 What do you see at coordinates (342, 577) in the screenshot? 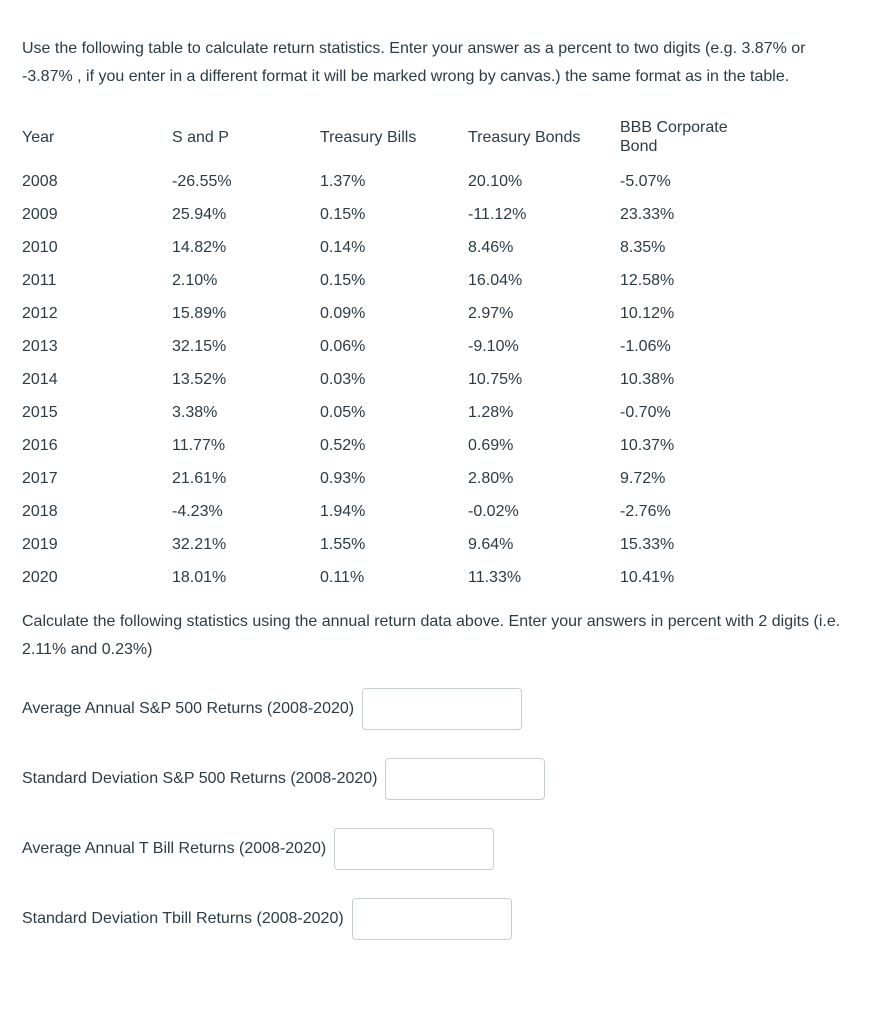
I see `table-cell: 0.11%` at bounding box center [342, 577].